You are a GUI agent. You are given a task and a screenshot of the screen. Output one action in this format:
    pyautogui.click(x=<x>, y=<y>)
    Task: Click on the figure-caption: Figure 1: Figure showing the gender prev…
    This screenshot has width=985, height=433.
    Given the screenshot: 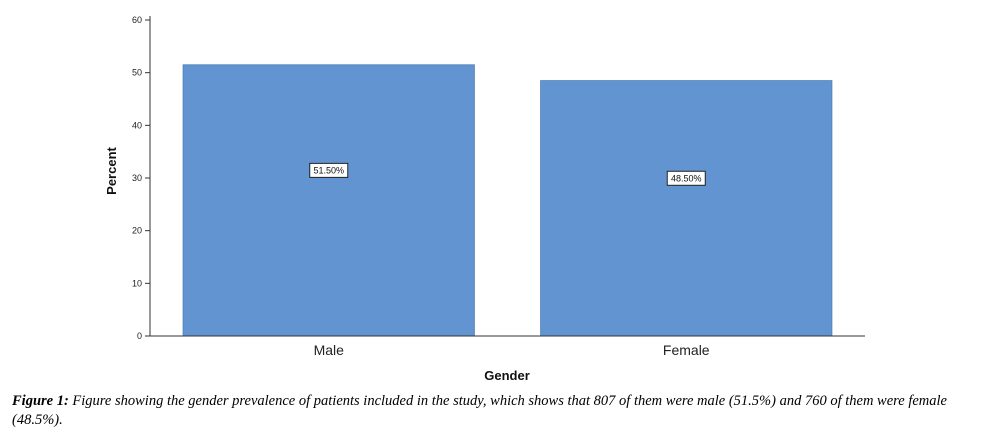 What is the action you would take?
    pyautogui.click(x=494, y=411)
    